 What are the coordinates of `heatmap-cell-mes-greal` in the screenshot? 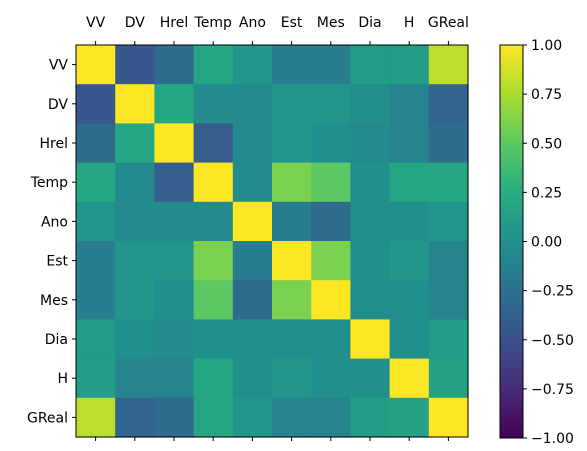 It's located at (448, 300).